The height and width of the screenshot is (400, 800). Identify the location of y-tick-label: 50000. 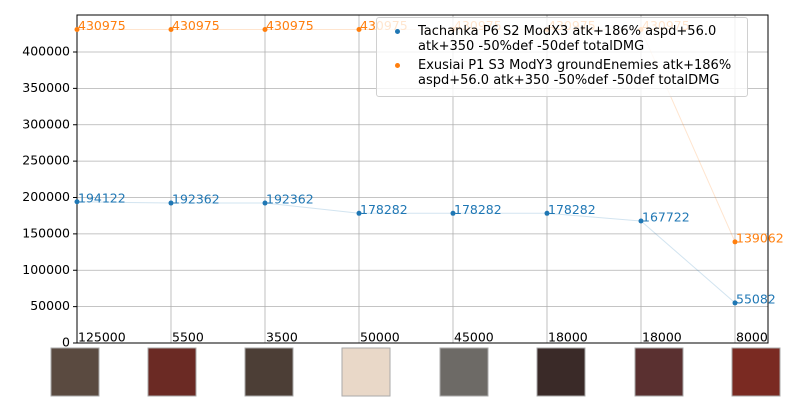
(50, 305).